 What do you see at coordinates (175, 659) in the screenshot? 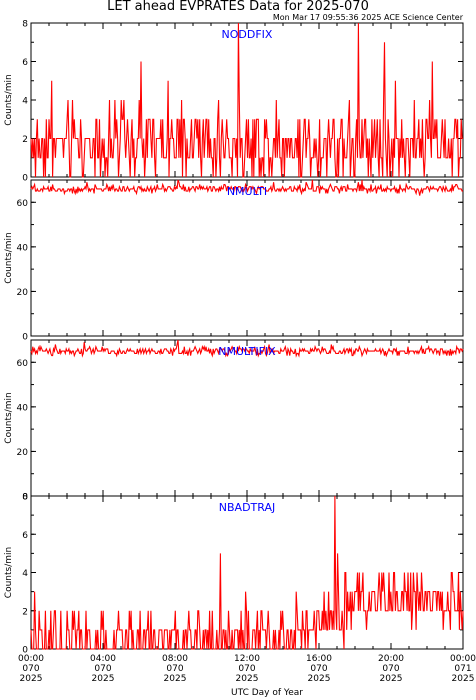
I see `x-tick-label-time: 08:00` at bounding box center [175, 659].